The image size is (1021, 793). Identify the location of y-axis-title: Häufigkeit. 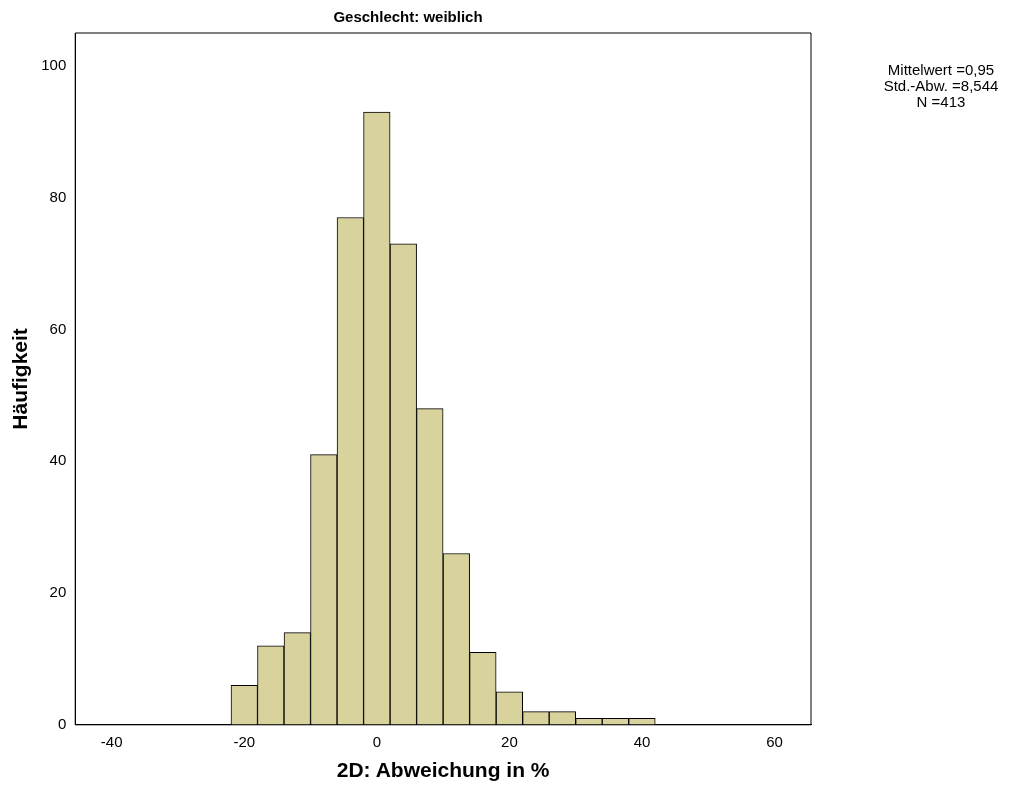
(20, 379).